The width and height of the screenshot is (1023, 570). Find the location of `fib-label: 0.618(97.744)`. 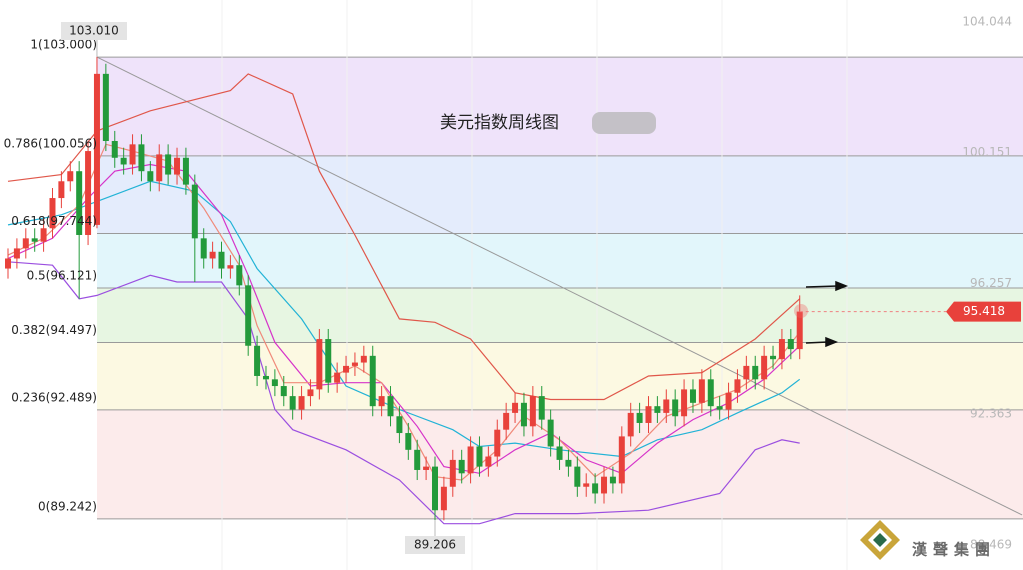

fib-label: 0.618(97.744) is located at coordinates (54, 221).